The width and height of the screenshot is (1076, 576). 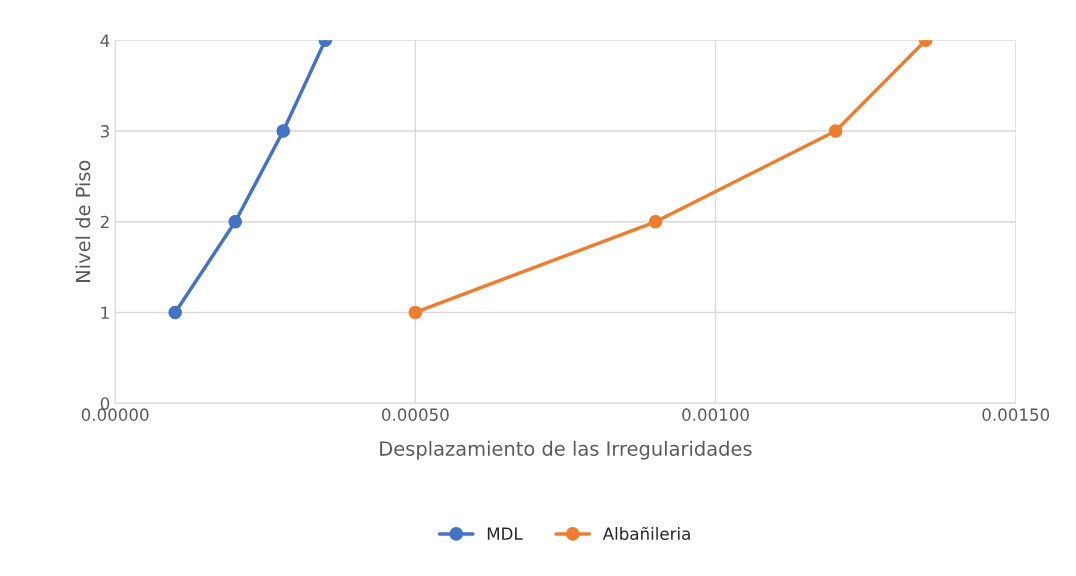 What do you see at coordinates (104, 222) in the screenshot?
I see `y-tick-label: 2` at bounding box center [104, 222].